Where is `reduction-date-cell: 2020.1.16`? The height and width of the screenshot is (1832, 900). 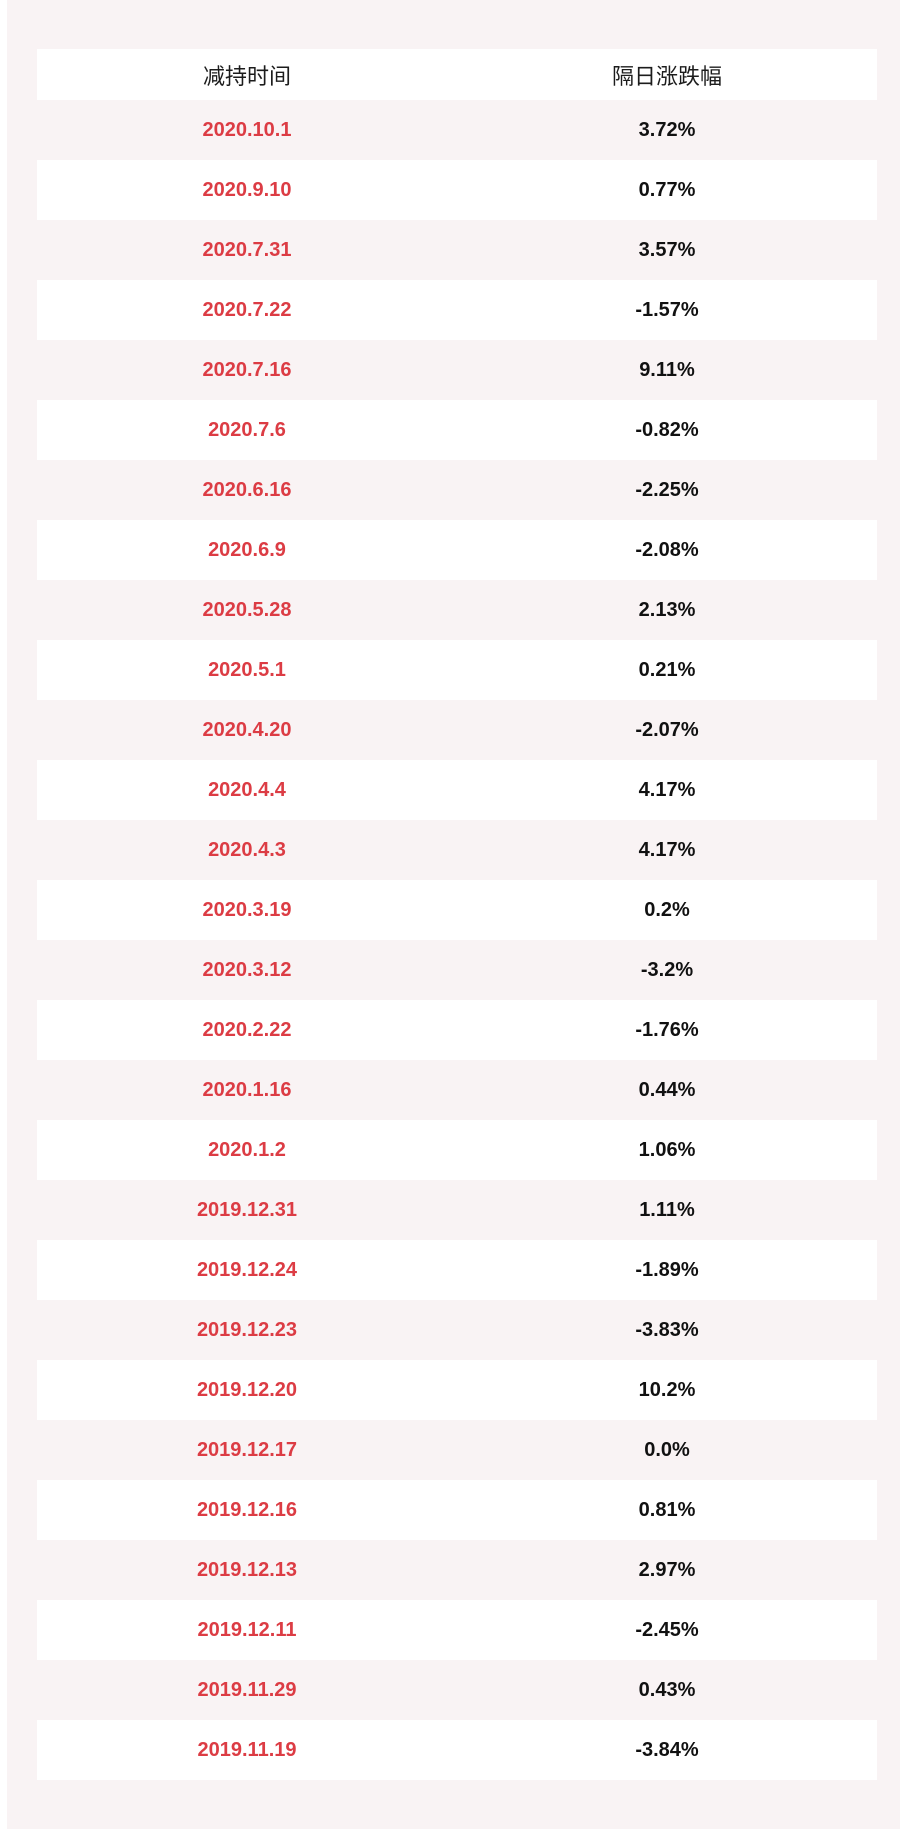
reduction-date-cell: 2020.1.16 is located at coordinates (247, 1089).